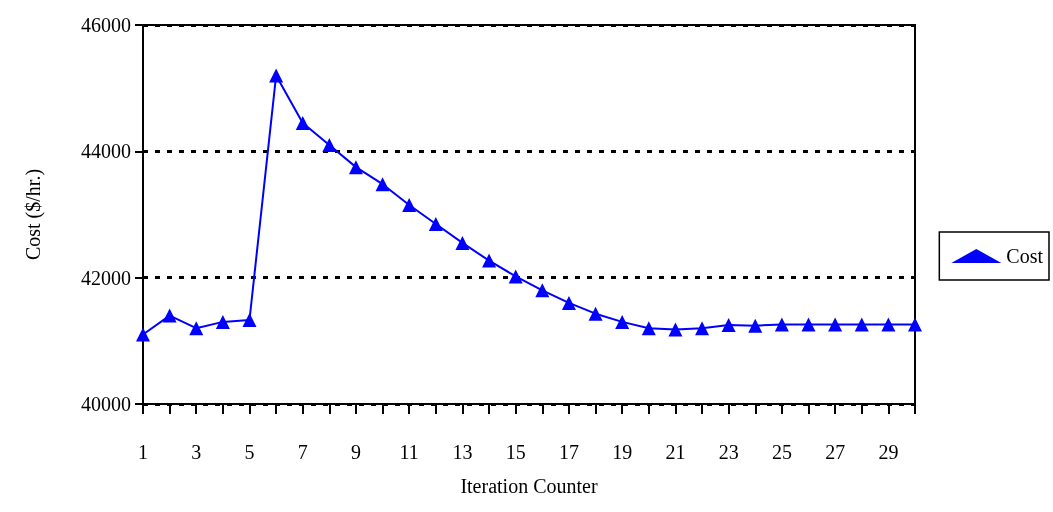 Image resolution: width=1053 pixels, height=512 pixels. Describe the element at coordinates (622, 452) in the screenshot. I see `x-tick-label: 19` at that location.